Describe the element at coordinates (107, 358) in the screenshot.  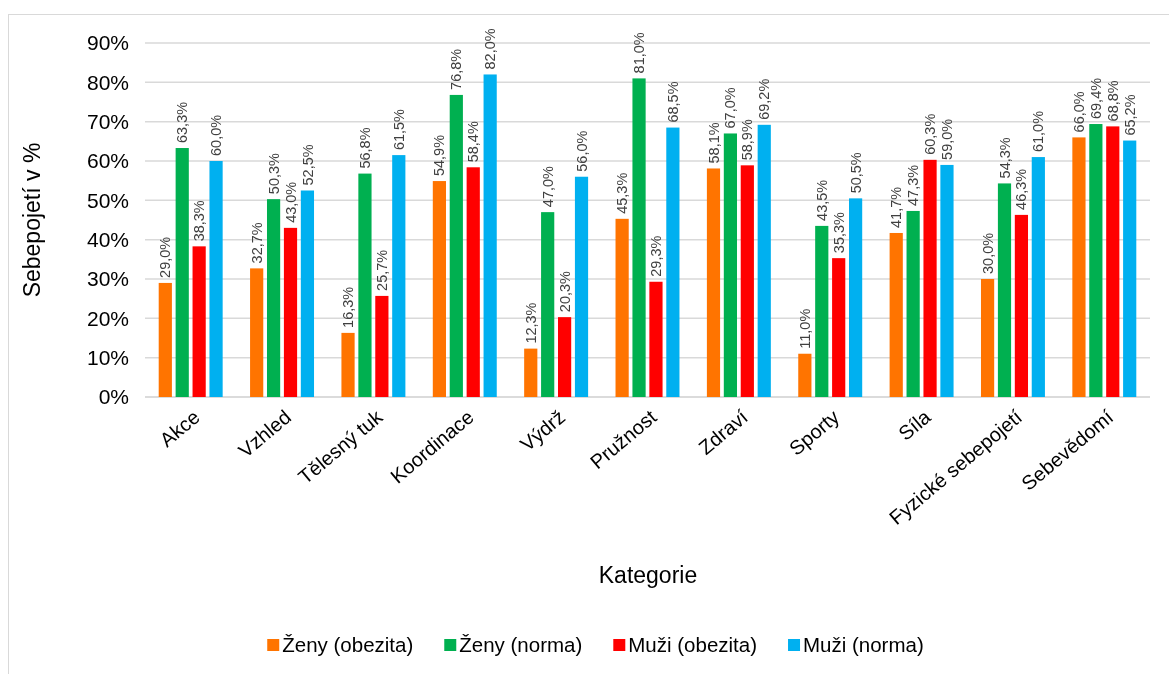
I see `y-tick-label: 10%` at that location.